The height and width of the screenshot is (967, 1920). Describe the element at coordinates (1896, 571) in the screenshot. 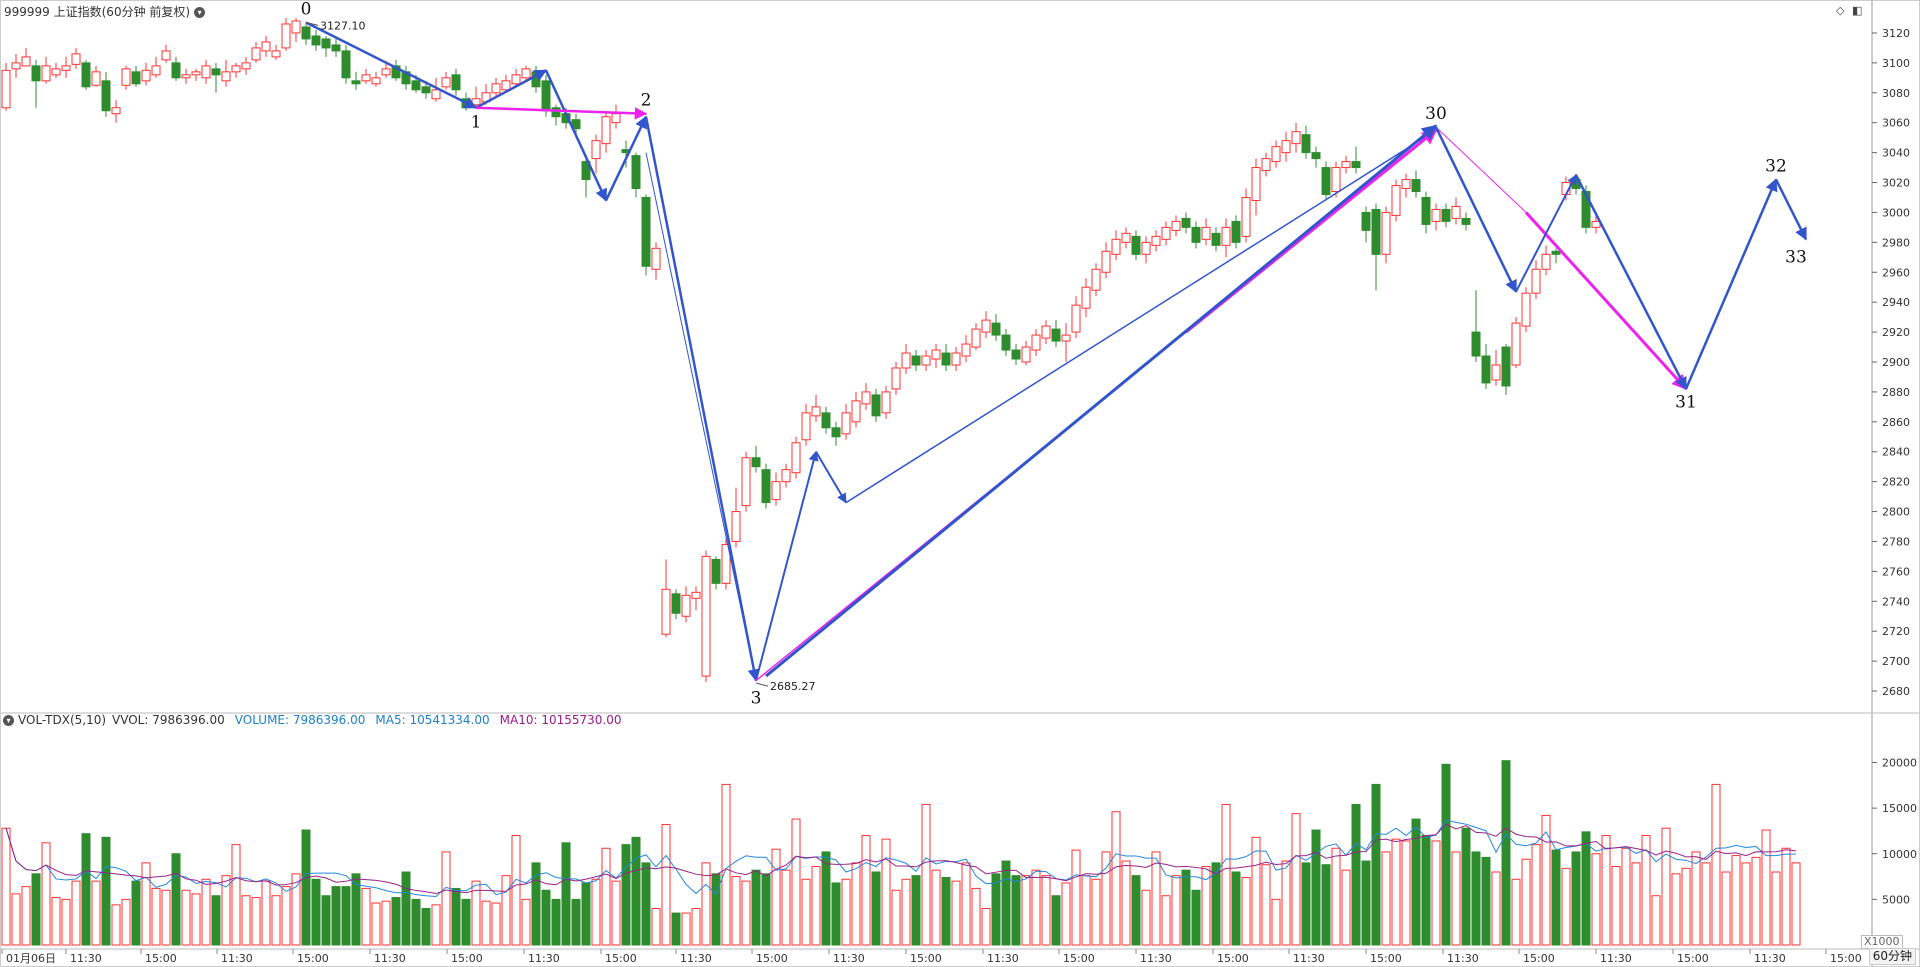

I see `price-tick-label: 2760` at that location.